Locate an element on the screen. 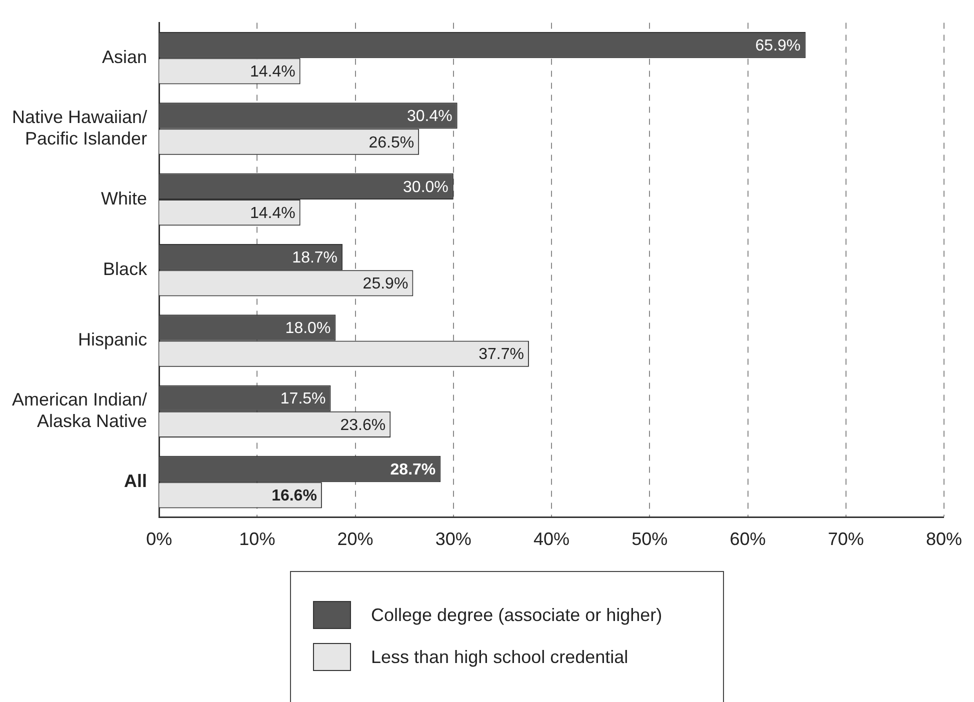 This screenshot has width=974, height=702. x-tick-label: 80% is located at coordinates (944, 539).